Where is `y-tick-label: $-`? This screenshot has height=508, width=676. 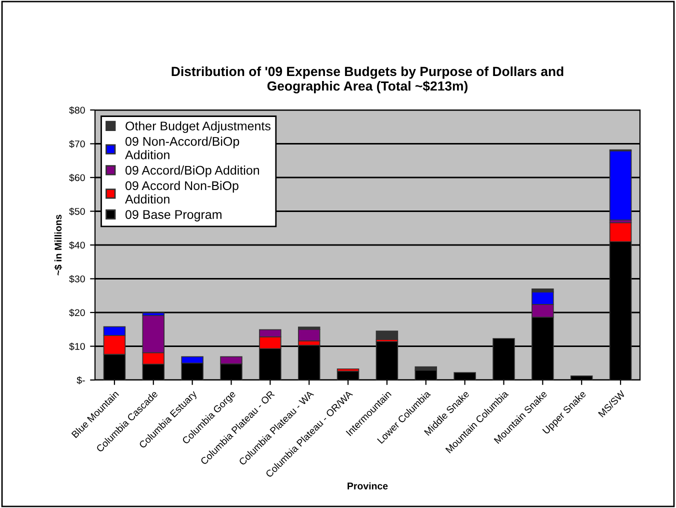
y-tick-label: $- is located at coordinates (80, 380).